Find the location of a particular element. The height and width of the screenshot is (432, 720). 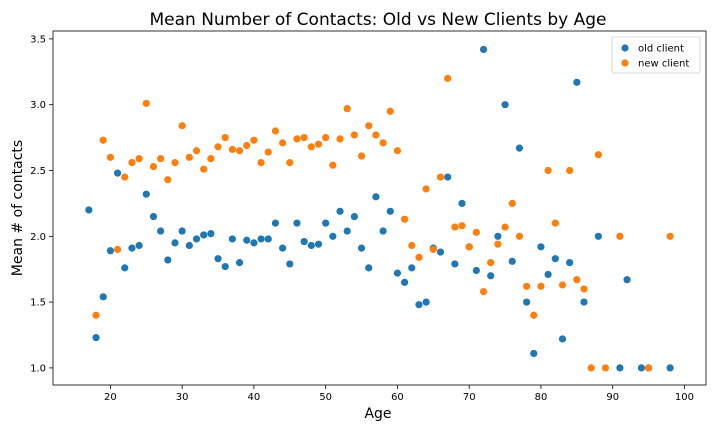

y-axis-title: Mean # of contacts is located at coordinates (18, 208).